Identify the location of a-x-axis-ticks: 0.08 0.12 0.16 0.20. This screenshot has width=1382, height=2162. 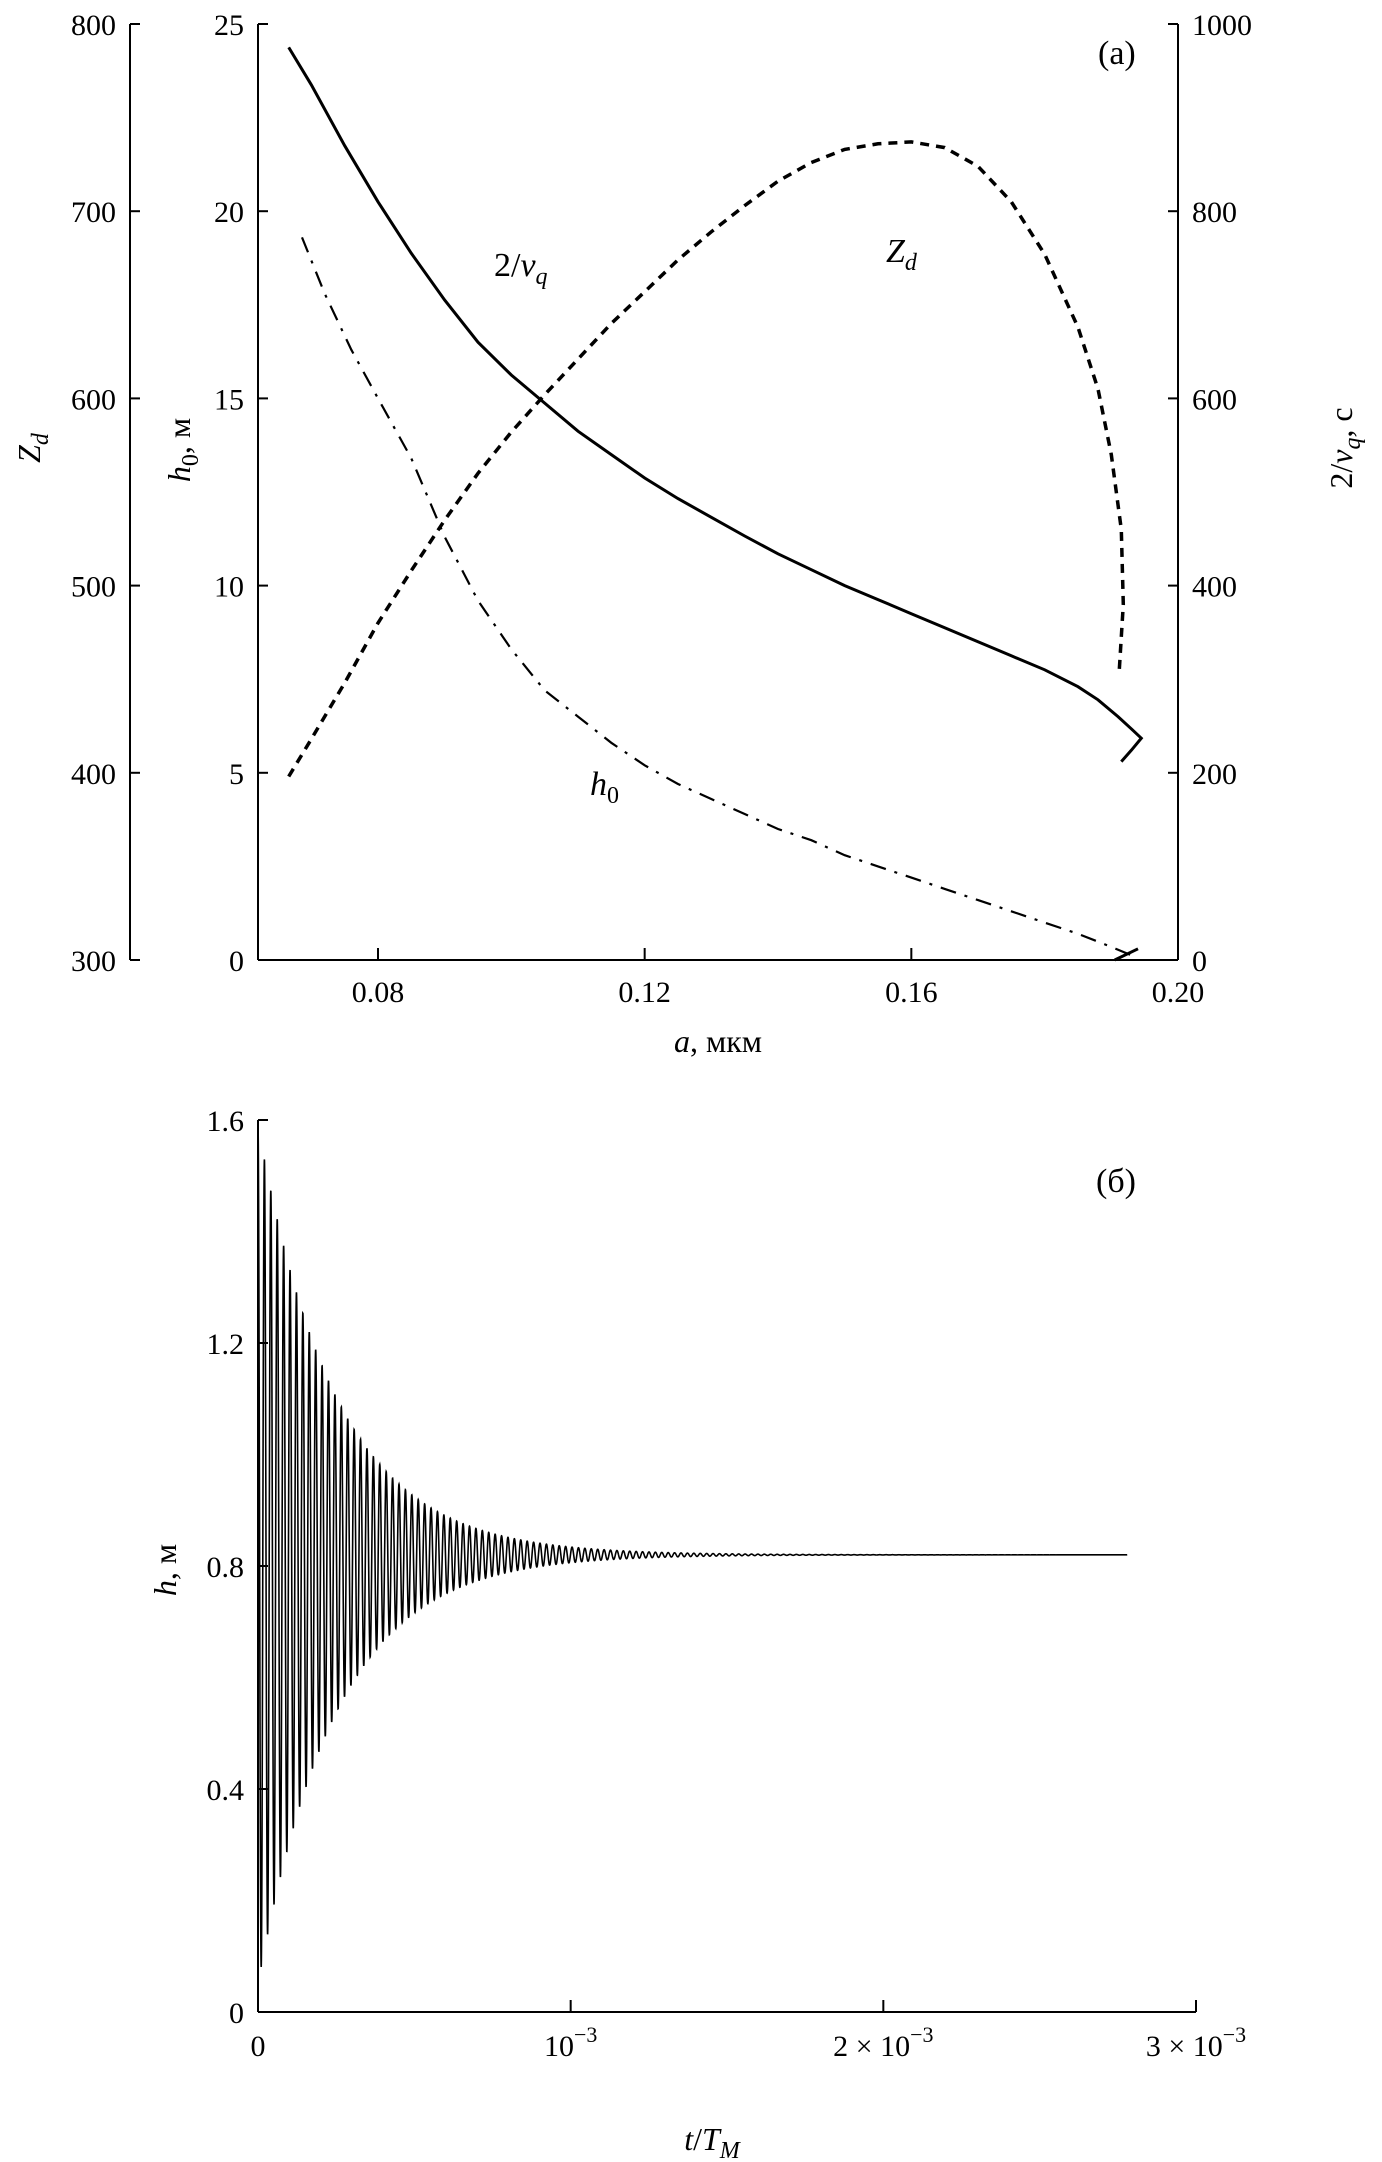
(778, 978).